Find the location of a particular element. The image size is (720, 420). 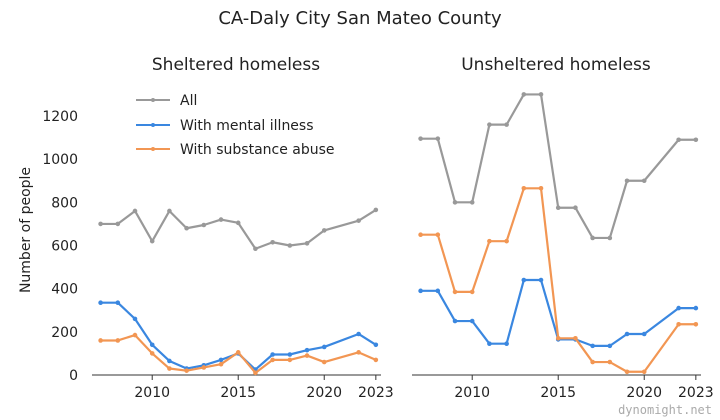

series-line-unsheltered-homeless-with-mental-illness is located at coordinates (558, 312).